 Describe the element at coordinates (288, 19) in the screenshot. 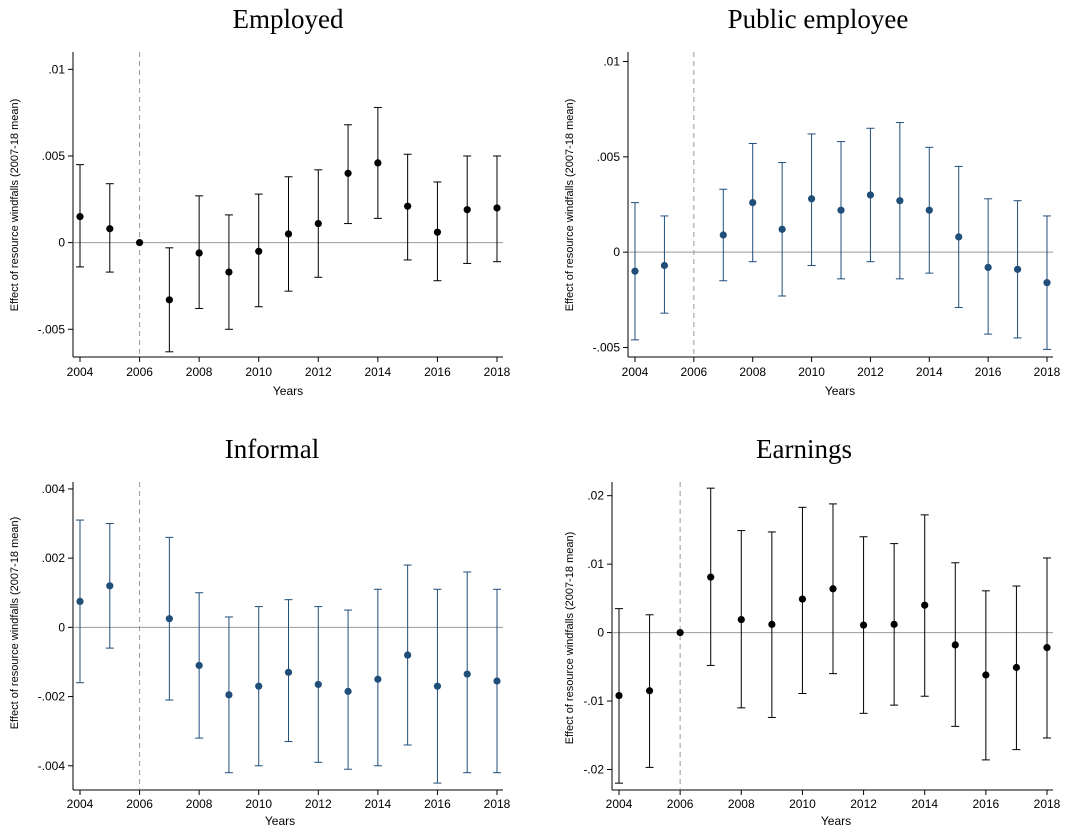

I see `panel-title: Employed` at that location.